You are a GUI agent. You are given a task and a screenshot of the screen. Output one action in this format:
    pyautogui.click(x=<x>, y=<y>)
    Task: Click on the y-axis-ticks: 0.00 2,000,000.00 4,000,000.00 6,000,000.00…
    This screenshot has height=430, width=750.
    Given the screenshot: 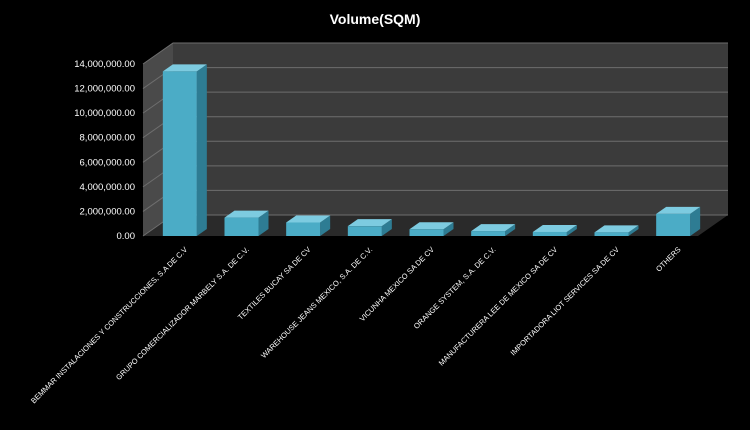 What is the action you would take?
    pyautogui.click(x=104, y=150)
    